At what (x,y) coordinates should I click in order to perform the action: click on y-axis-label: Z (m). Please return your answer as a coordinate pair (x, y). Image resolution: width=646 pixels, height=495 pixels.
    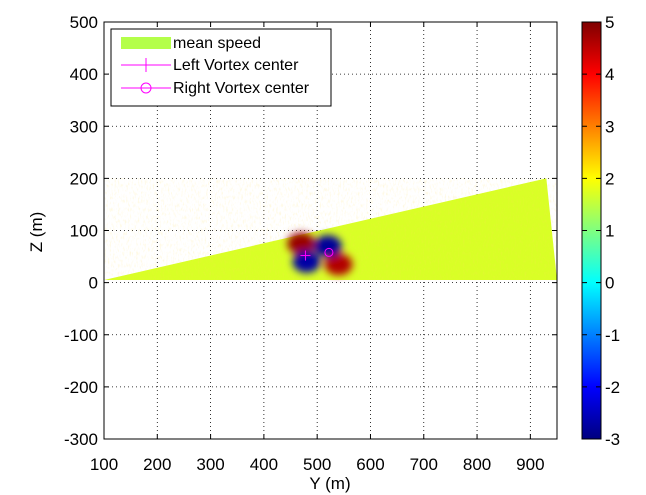
    Looking at the image, I should click on (36, 232).